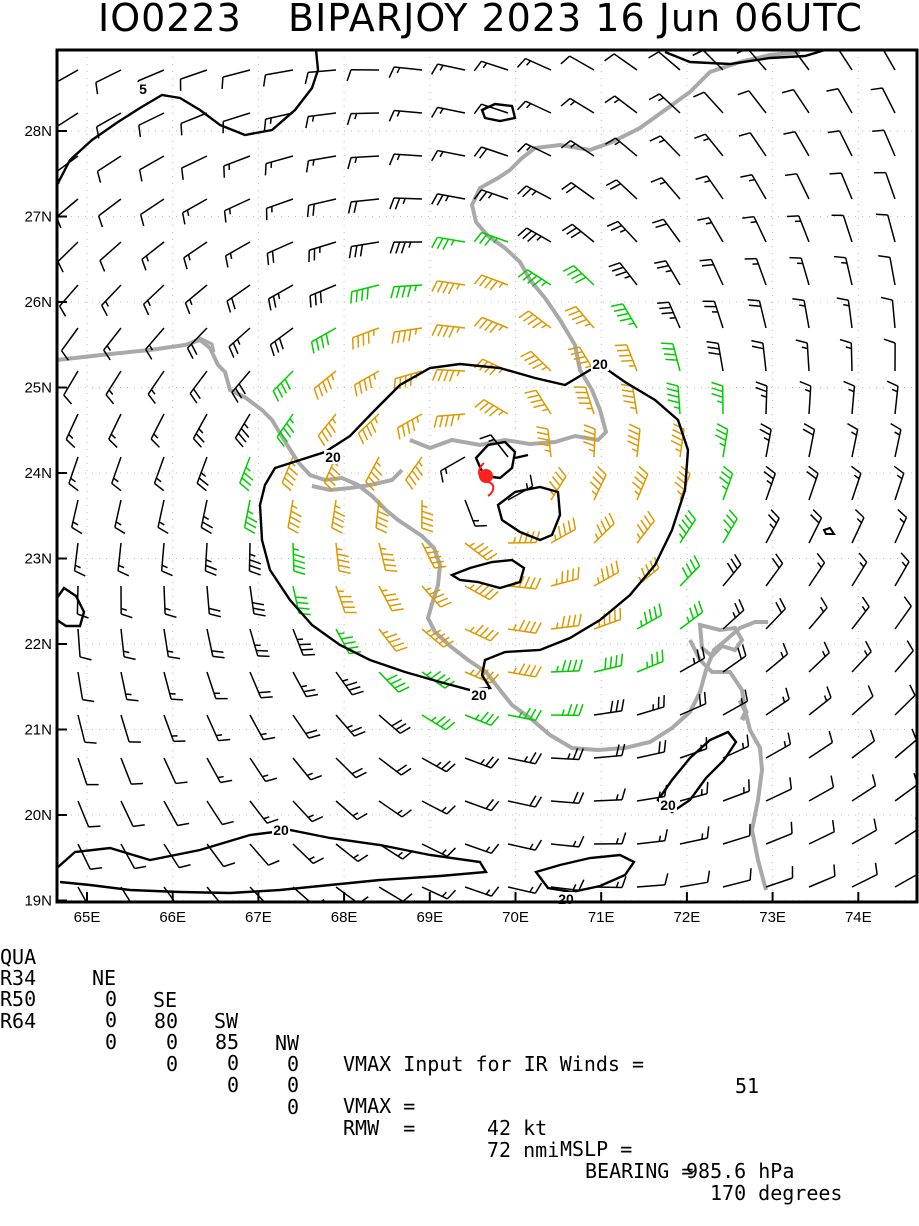  What do you see at coordinates (776, 1194) in the screenshot?
I see `bearing-value: 170 degrees` at bounding box center [776, 1194].